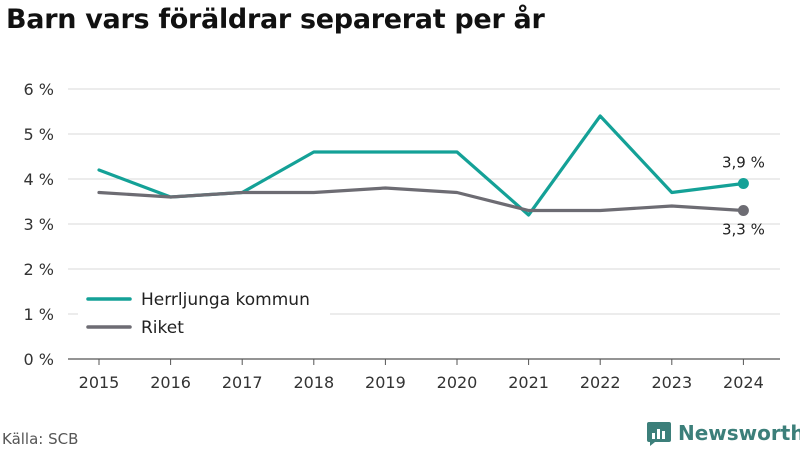 The image size is (800, 450). I want to click on x-tick-label: 2019, so click(385, 382).